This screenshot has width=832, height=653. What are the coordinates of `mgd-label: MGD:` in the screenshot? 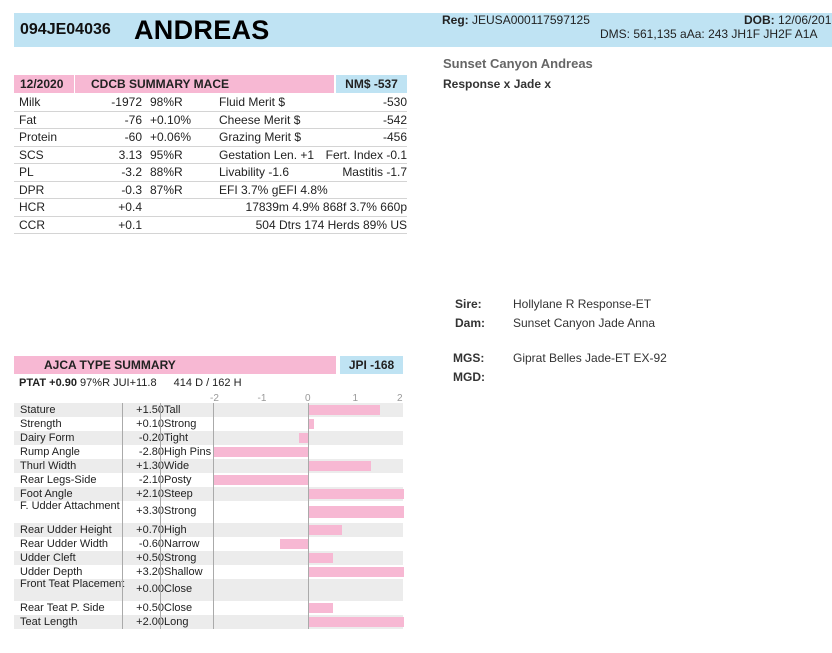 It's located at (469, 377).